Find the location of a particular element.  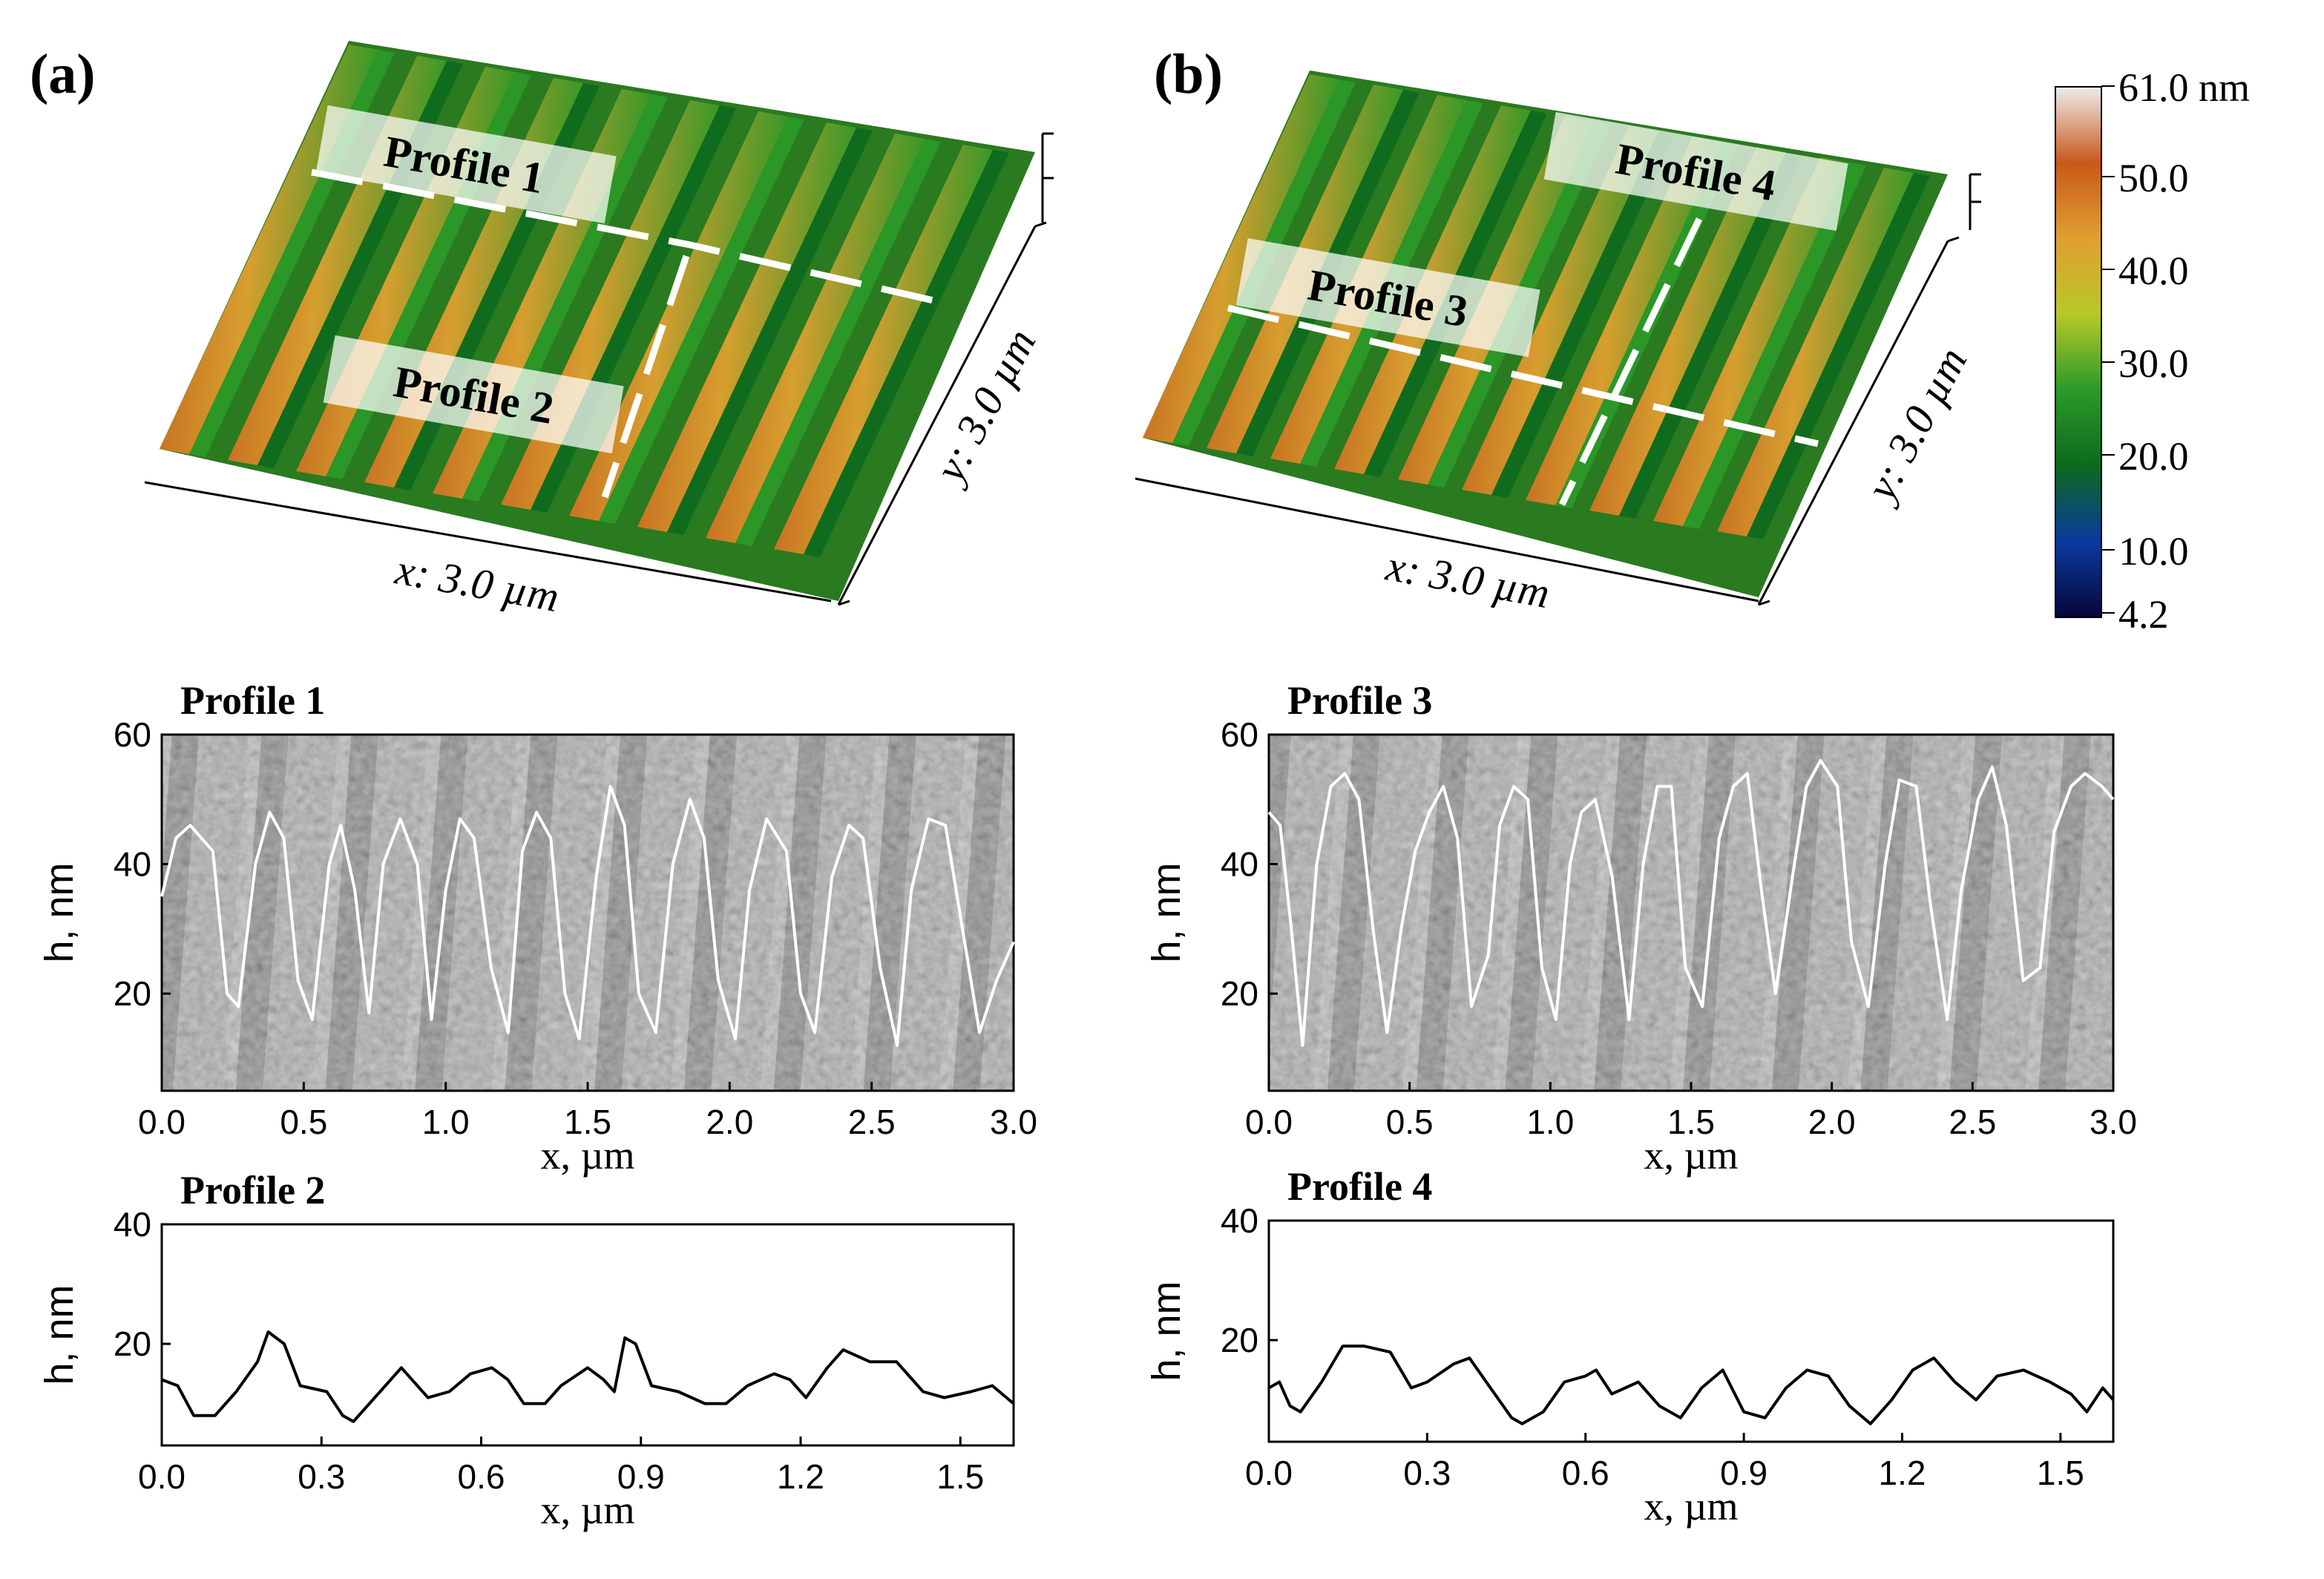

colorbar-tick-label: 20.0 is located at coordinates (2153, 456).